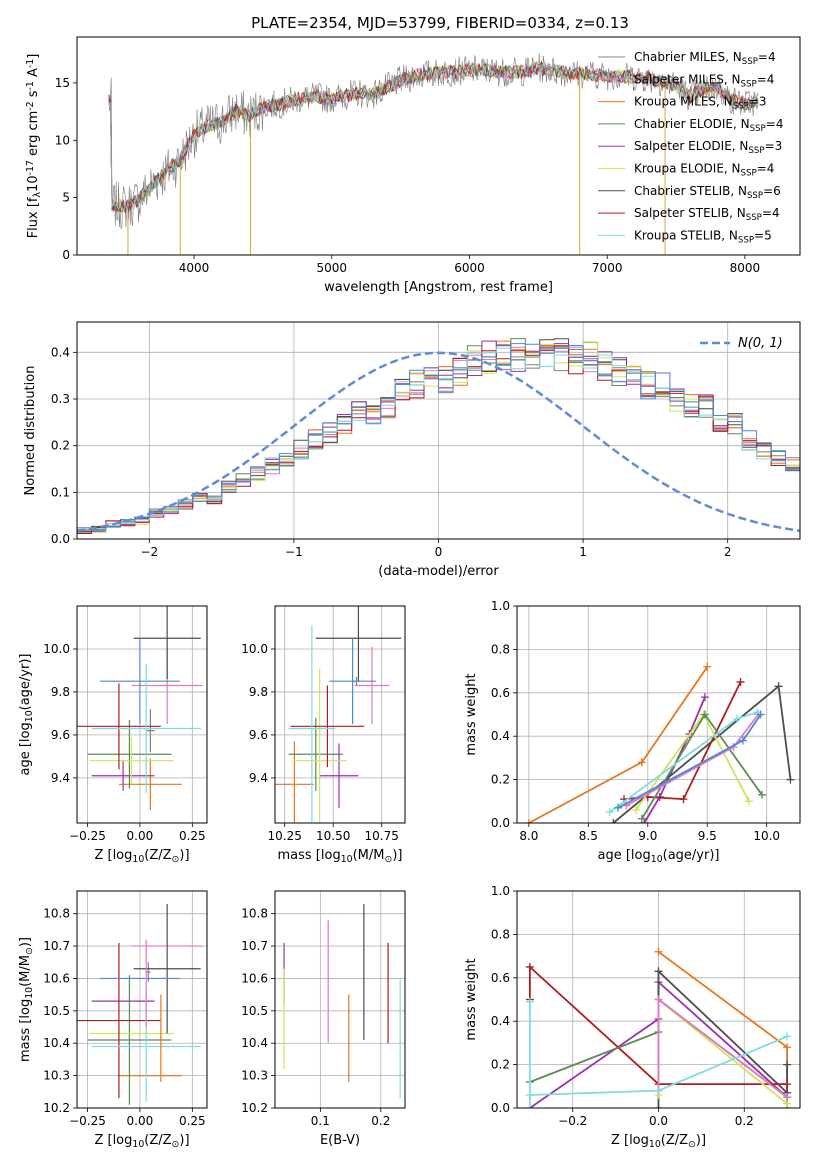  Describe the element at coordinates (294, 552) in the screenshot. I see `x-tick-label: −1` at that location.